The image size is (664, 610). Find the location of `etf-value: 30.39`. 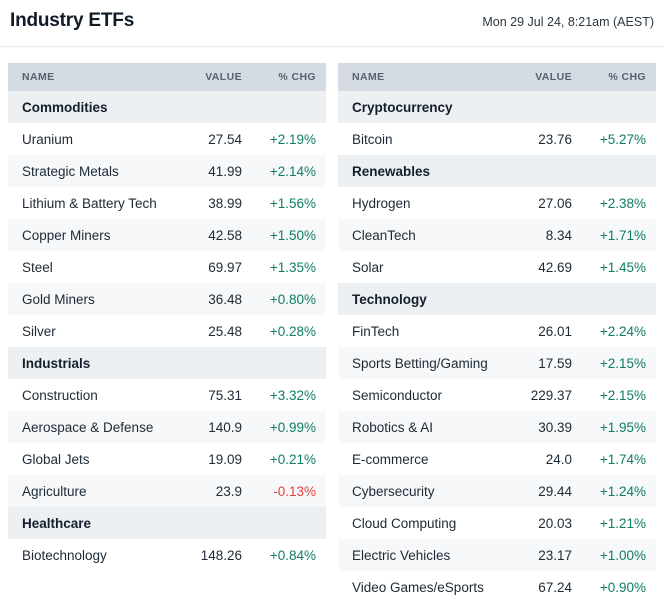

etf-value: 30.39 is located at coordinates (543, 427).